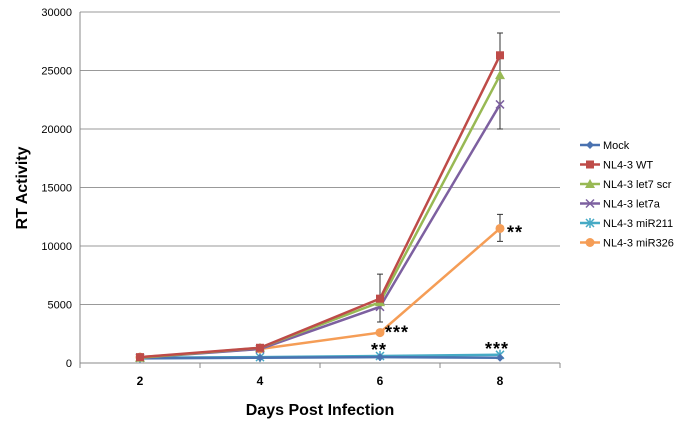 The height and width of the screenshot is (430, 685). I want to click on legend-item: NL4-3 miR326, so click(627, 244).